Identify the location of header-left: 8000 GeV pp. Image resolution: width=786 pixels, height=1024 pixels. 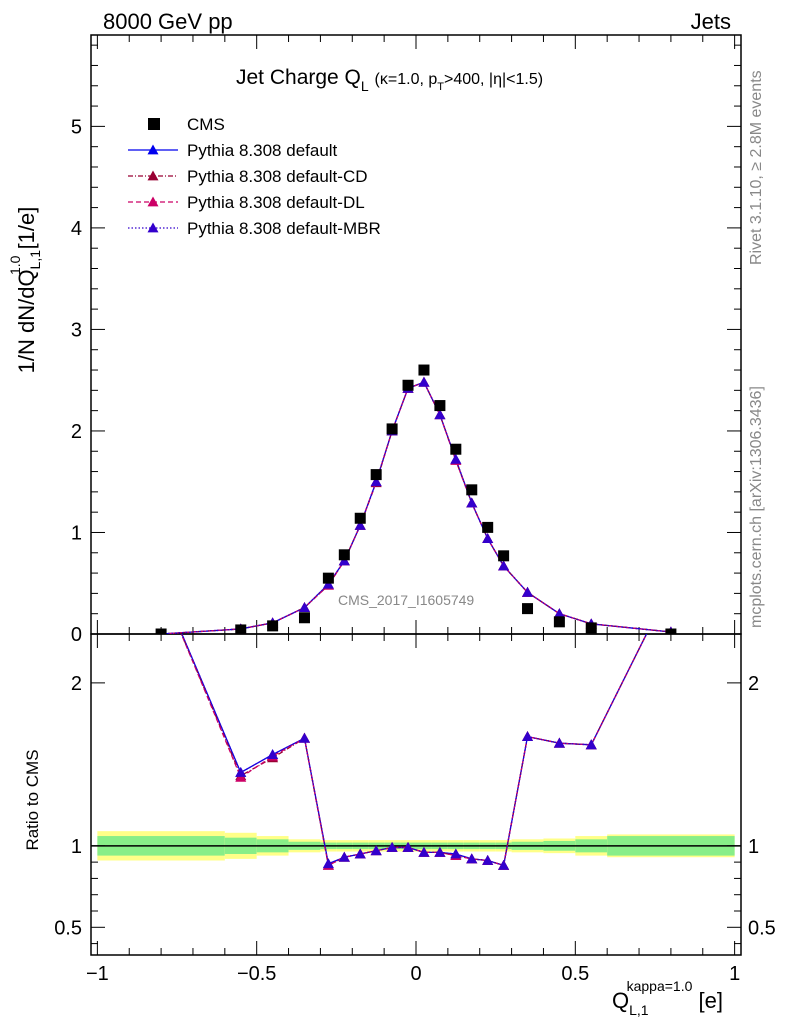
(168, 21).